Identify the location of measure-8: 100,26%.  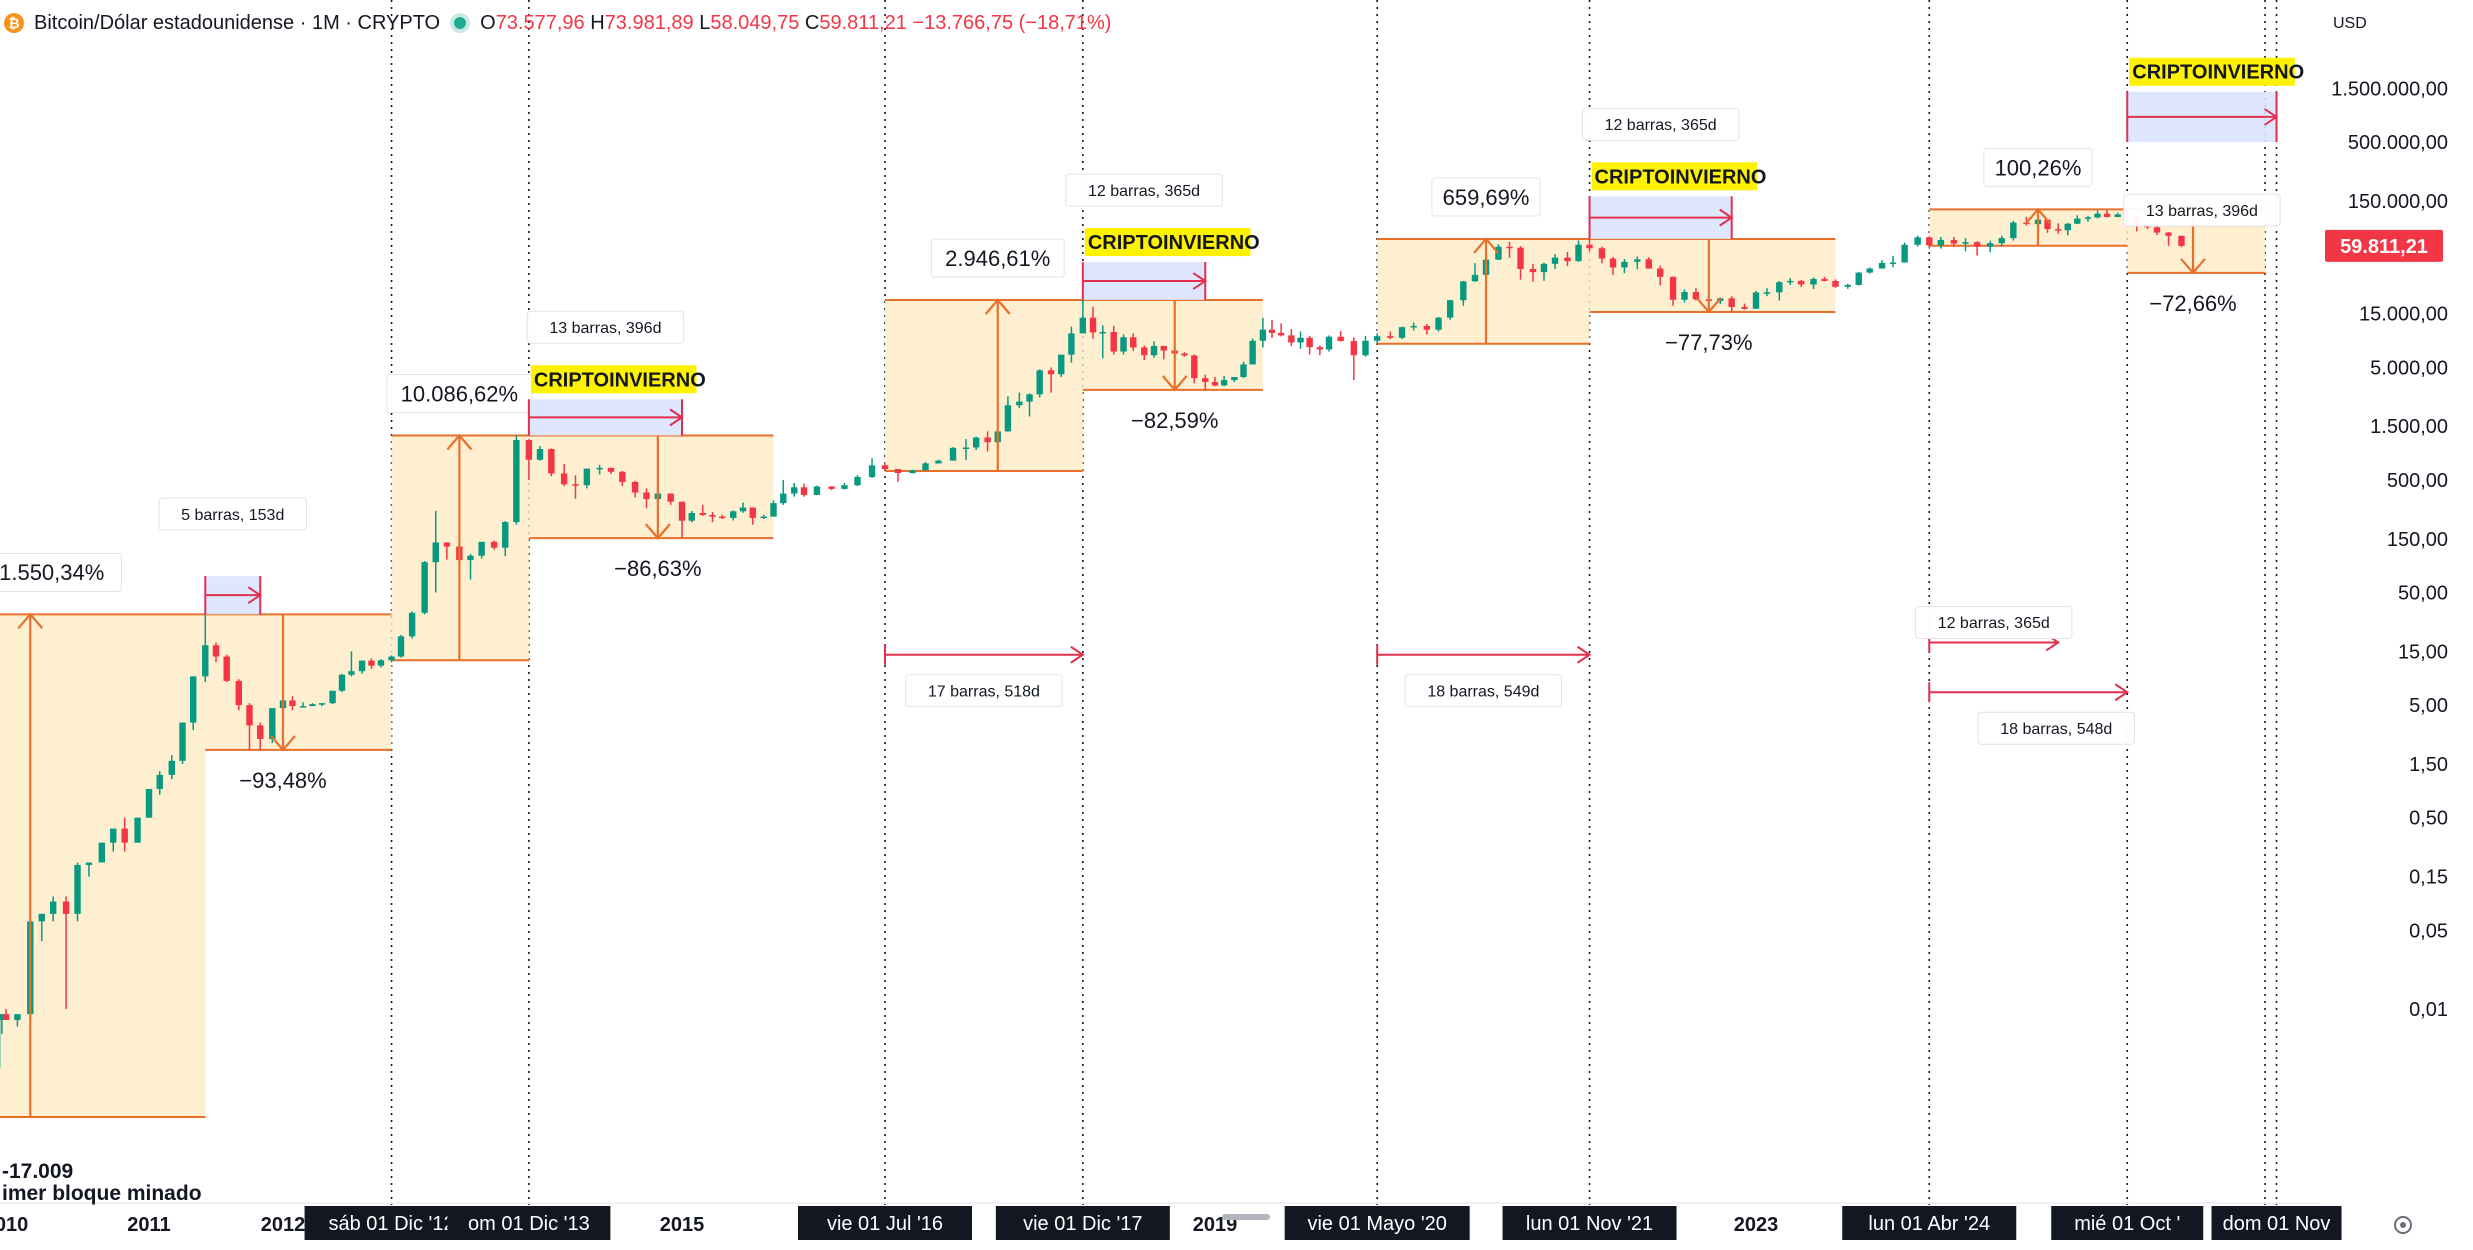
(2038, 196).